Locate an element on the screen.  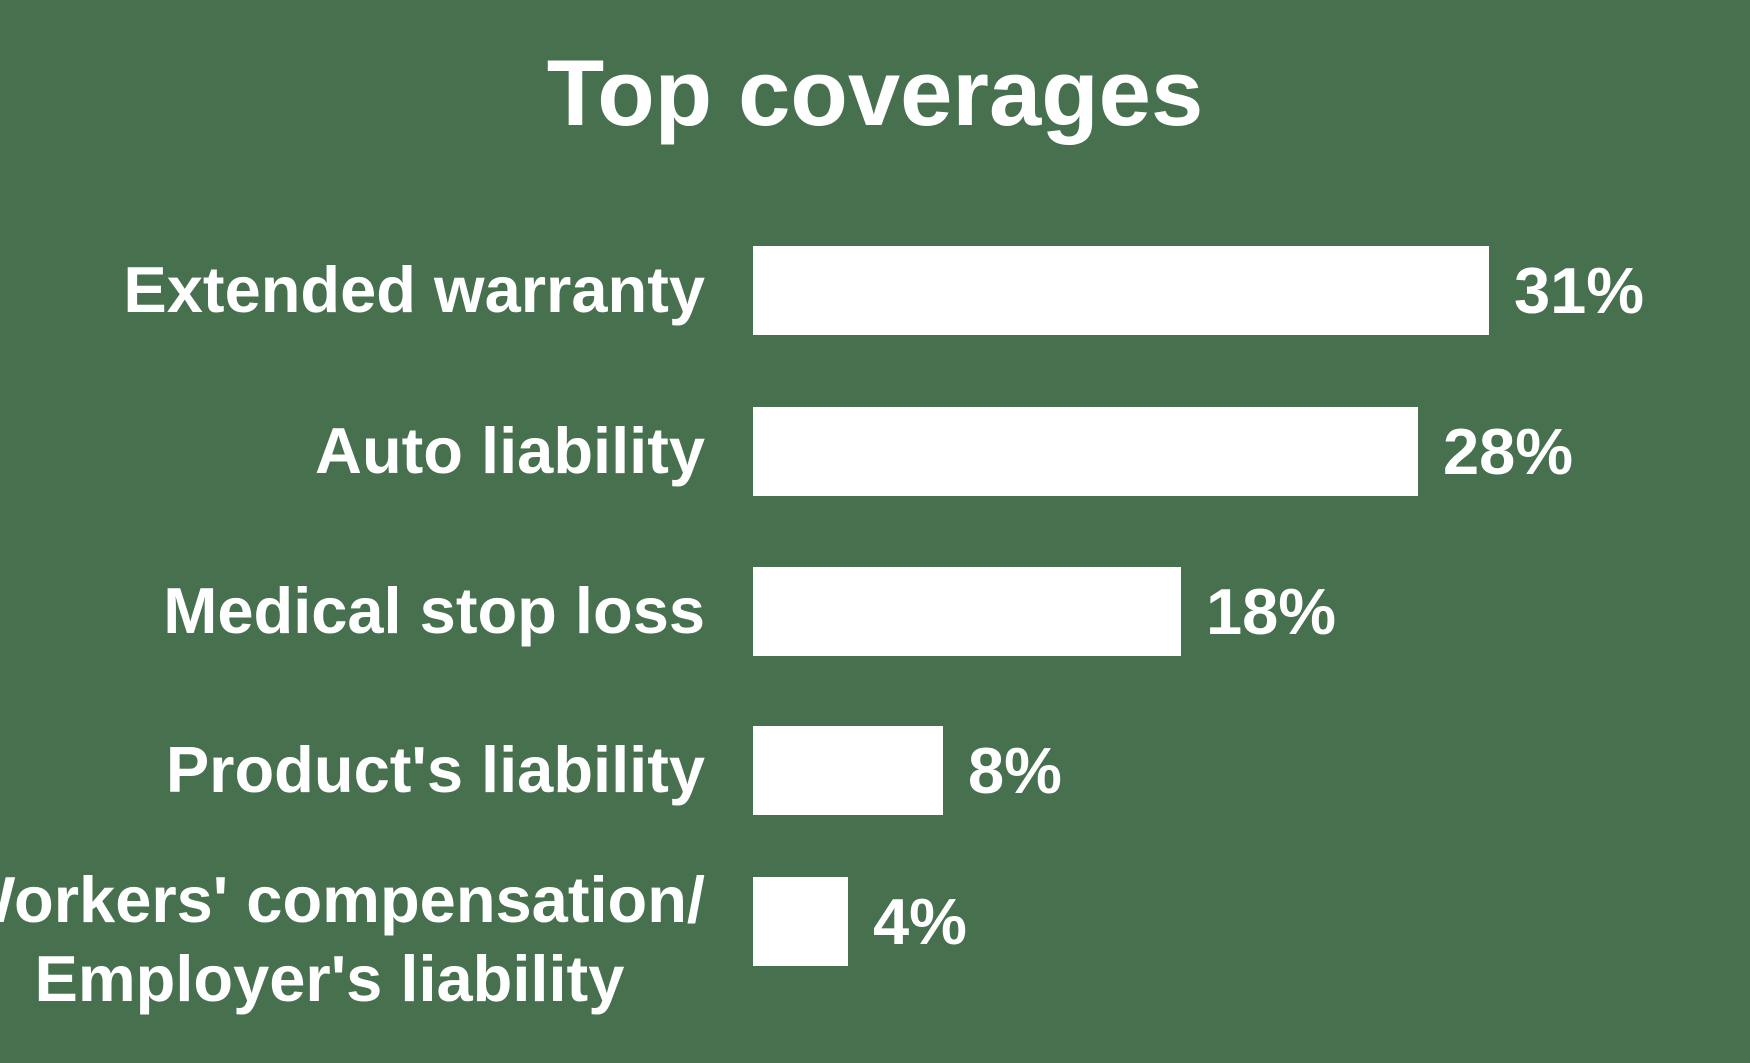
value-label: 18% is located at coordinates (1271, 611).